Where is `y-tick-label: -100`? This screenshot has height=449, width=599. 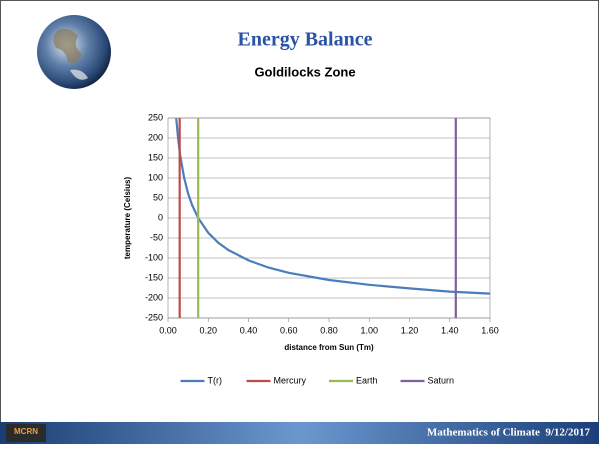 y-tick-label: -100 is located at coordinates (154, 257).